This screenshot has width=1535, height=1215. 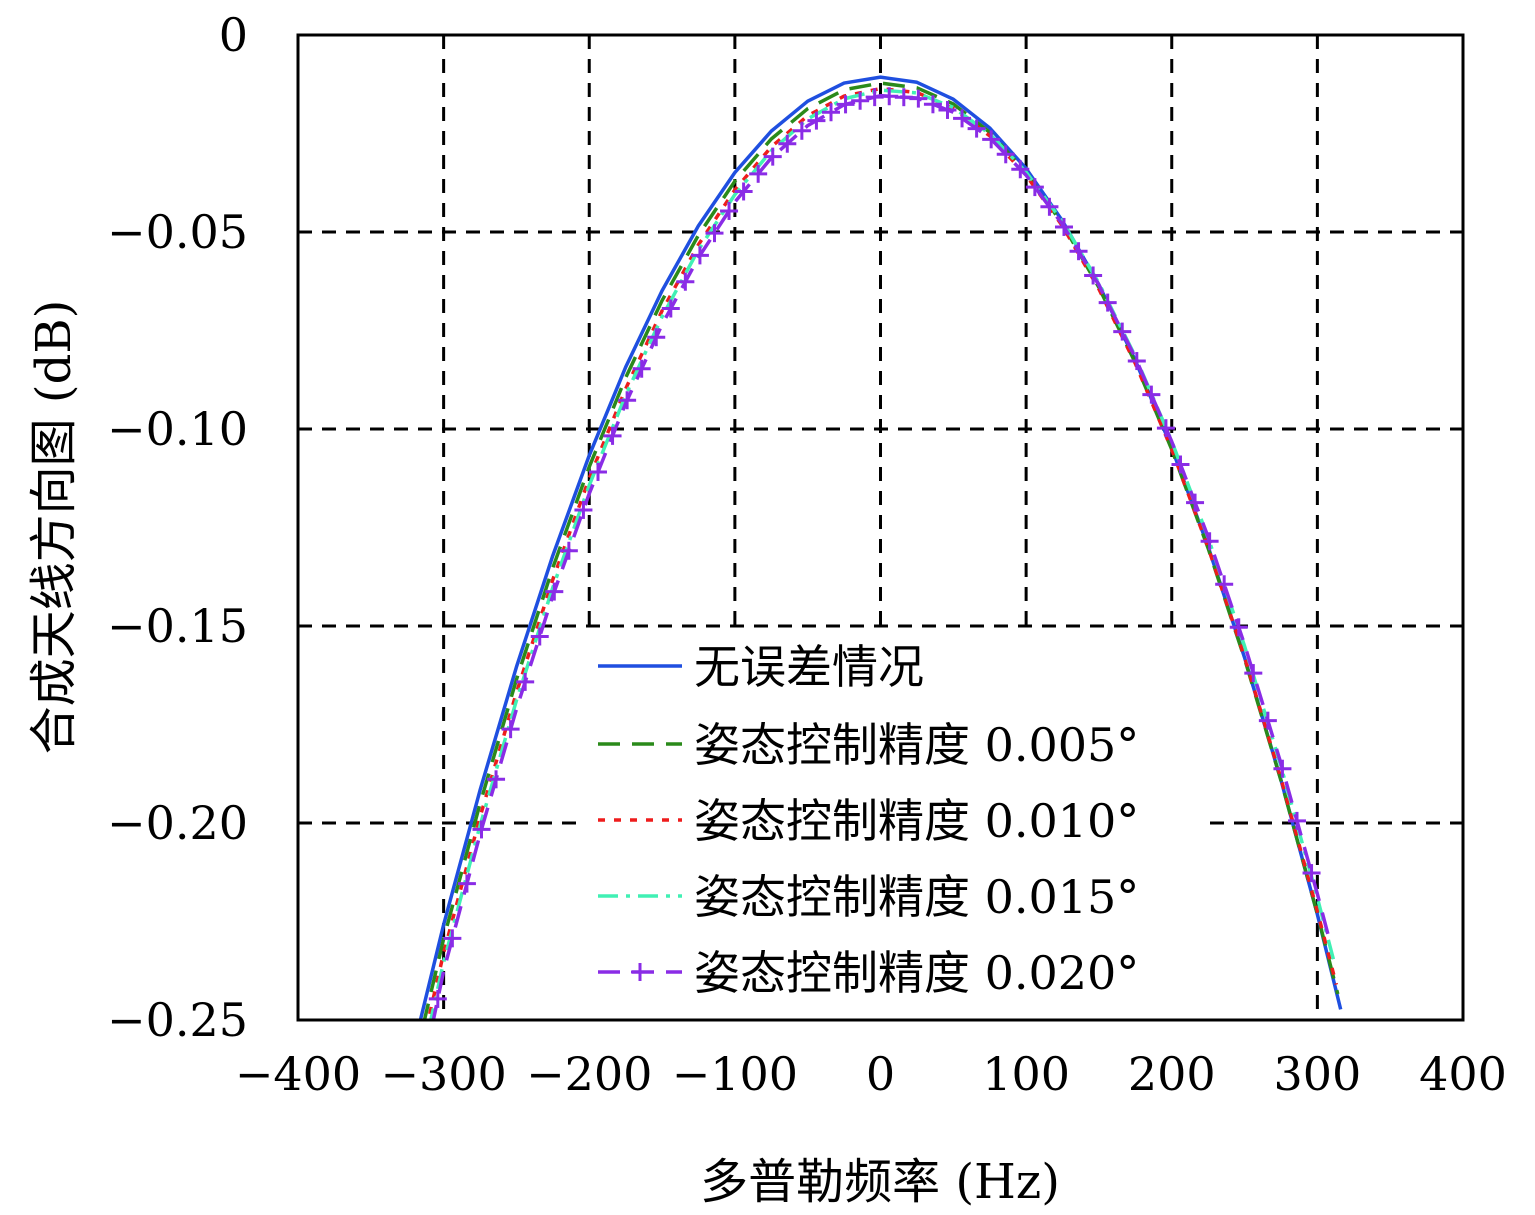 I want to click on x-tick-label: −400, so click(x=298, y=1074).